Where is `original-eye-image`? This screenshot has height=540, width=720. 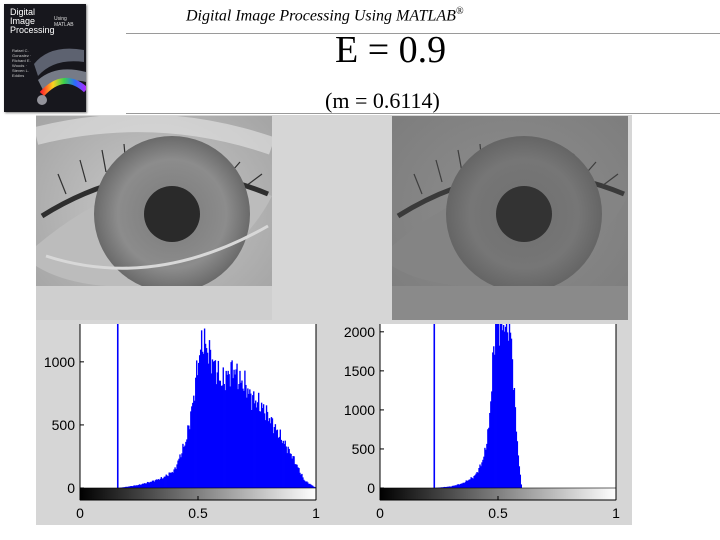 original-eye-image is located at coordinates (154, 218).